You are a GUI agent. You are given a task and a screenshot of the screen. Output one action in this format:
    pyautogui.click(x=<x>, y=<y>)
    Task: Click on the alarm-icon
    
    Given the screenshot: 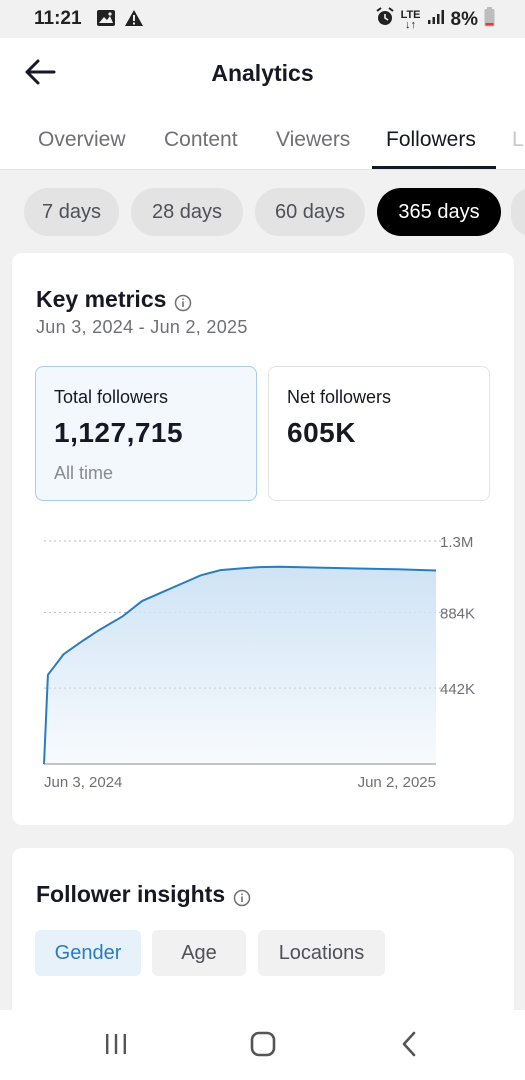 What is the action you would take?
    pyautogui.click(x=385, y=20)
    